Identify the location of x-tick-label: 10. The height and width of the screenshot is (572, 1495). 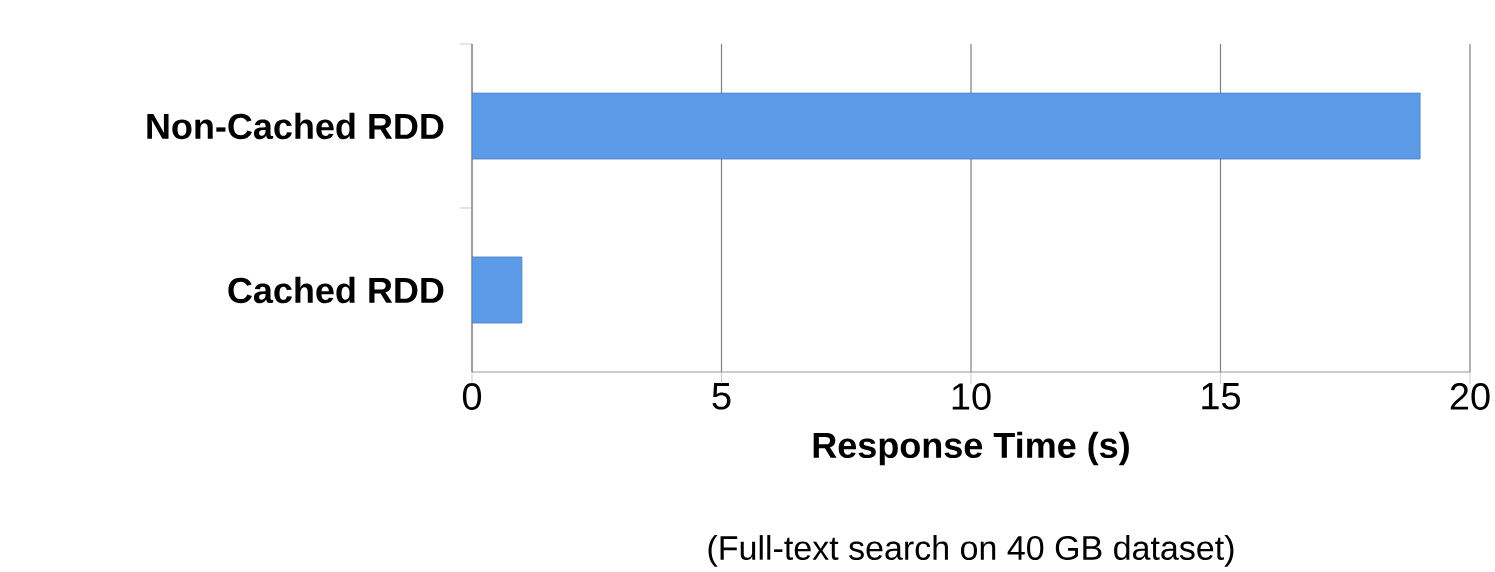
(971, 396).